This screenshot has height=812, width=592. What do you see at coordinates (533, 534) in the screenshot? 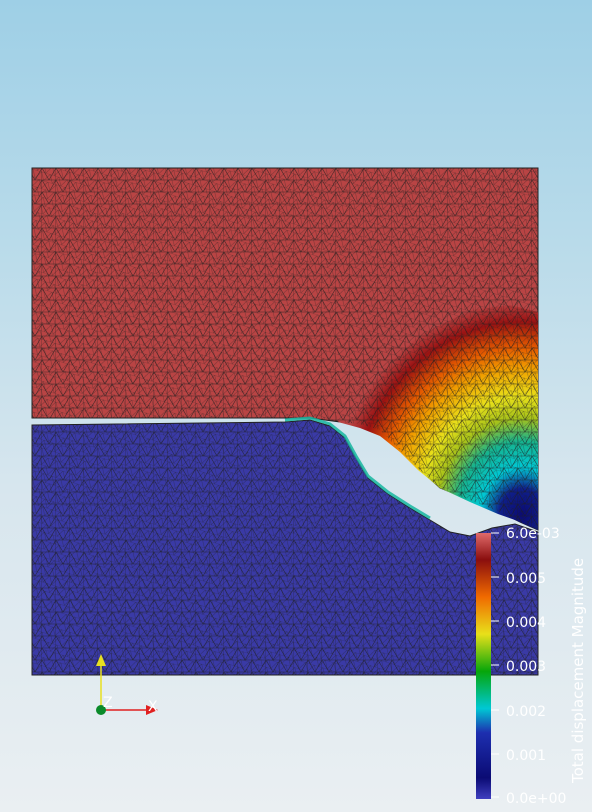
I see `colorbar-tick-label: 6.0e-03` at bounding box center [533, 534].